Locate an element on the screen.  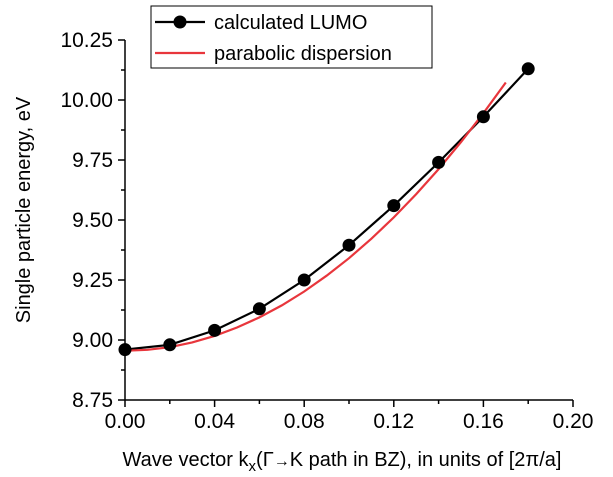
y-tick-label: 9.50 is located at coordinates (92, 220).